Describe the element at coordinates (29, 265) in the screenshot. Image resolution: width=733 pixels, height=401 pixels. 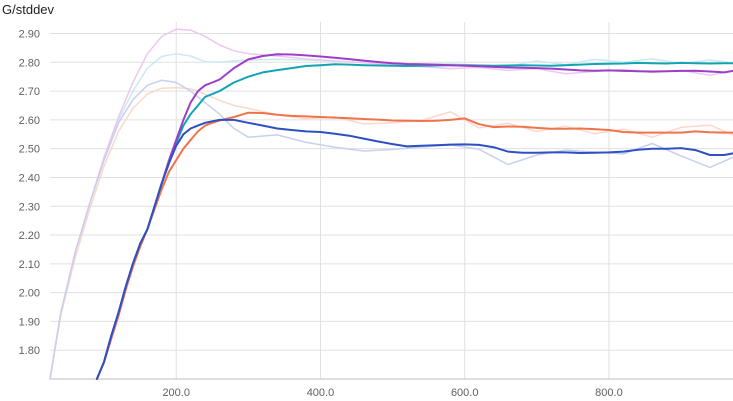
I see `y-tick-label: 2.10` at that location.